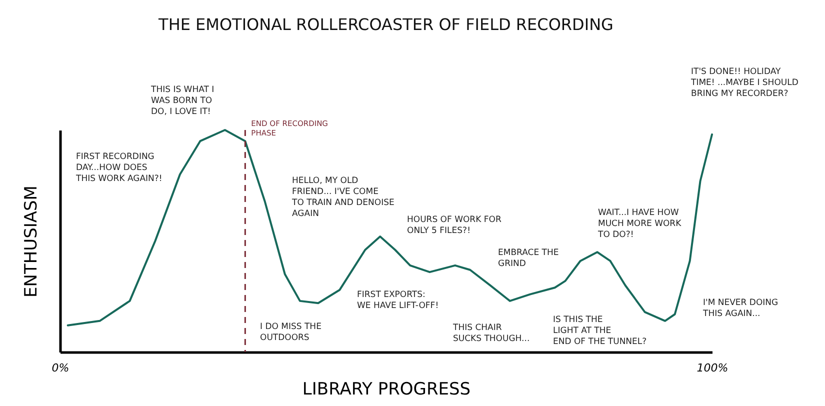  What do you see at coordinates (712, 368) in the screenshot?
I see `x-tick-label: 100%` at bounding box center [712, 368].